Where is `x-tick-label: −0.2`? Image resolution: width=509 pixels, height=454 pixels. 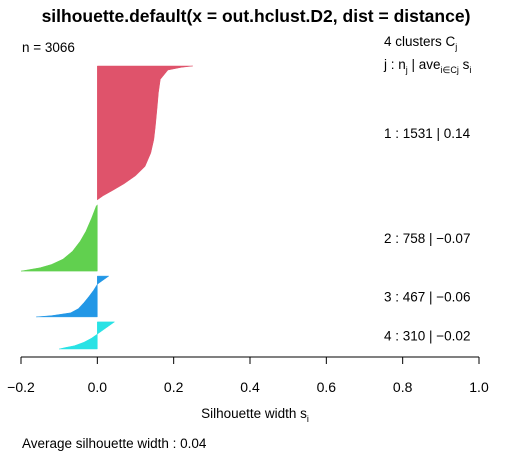
x-tick-label: −0.2 is located at coordinates (21, 387).